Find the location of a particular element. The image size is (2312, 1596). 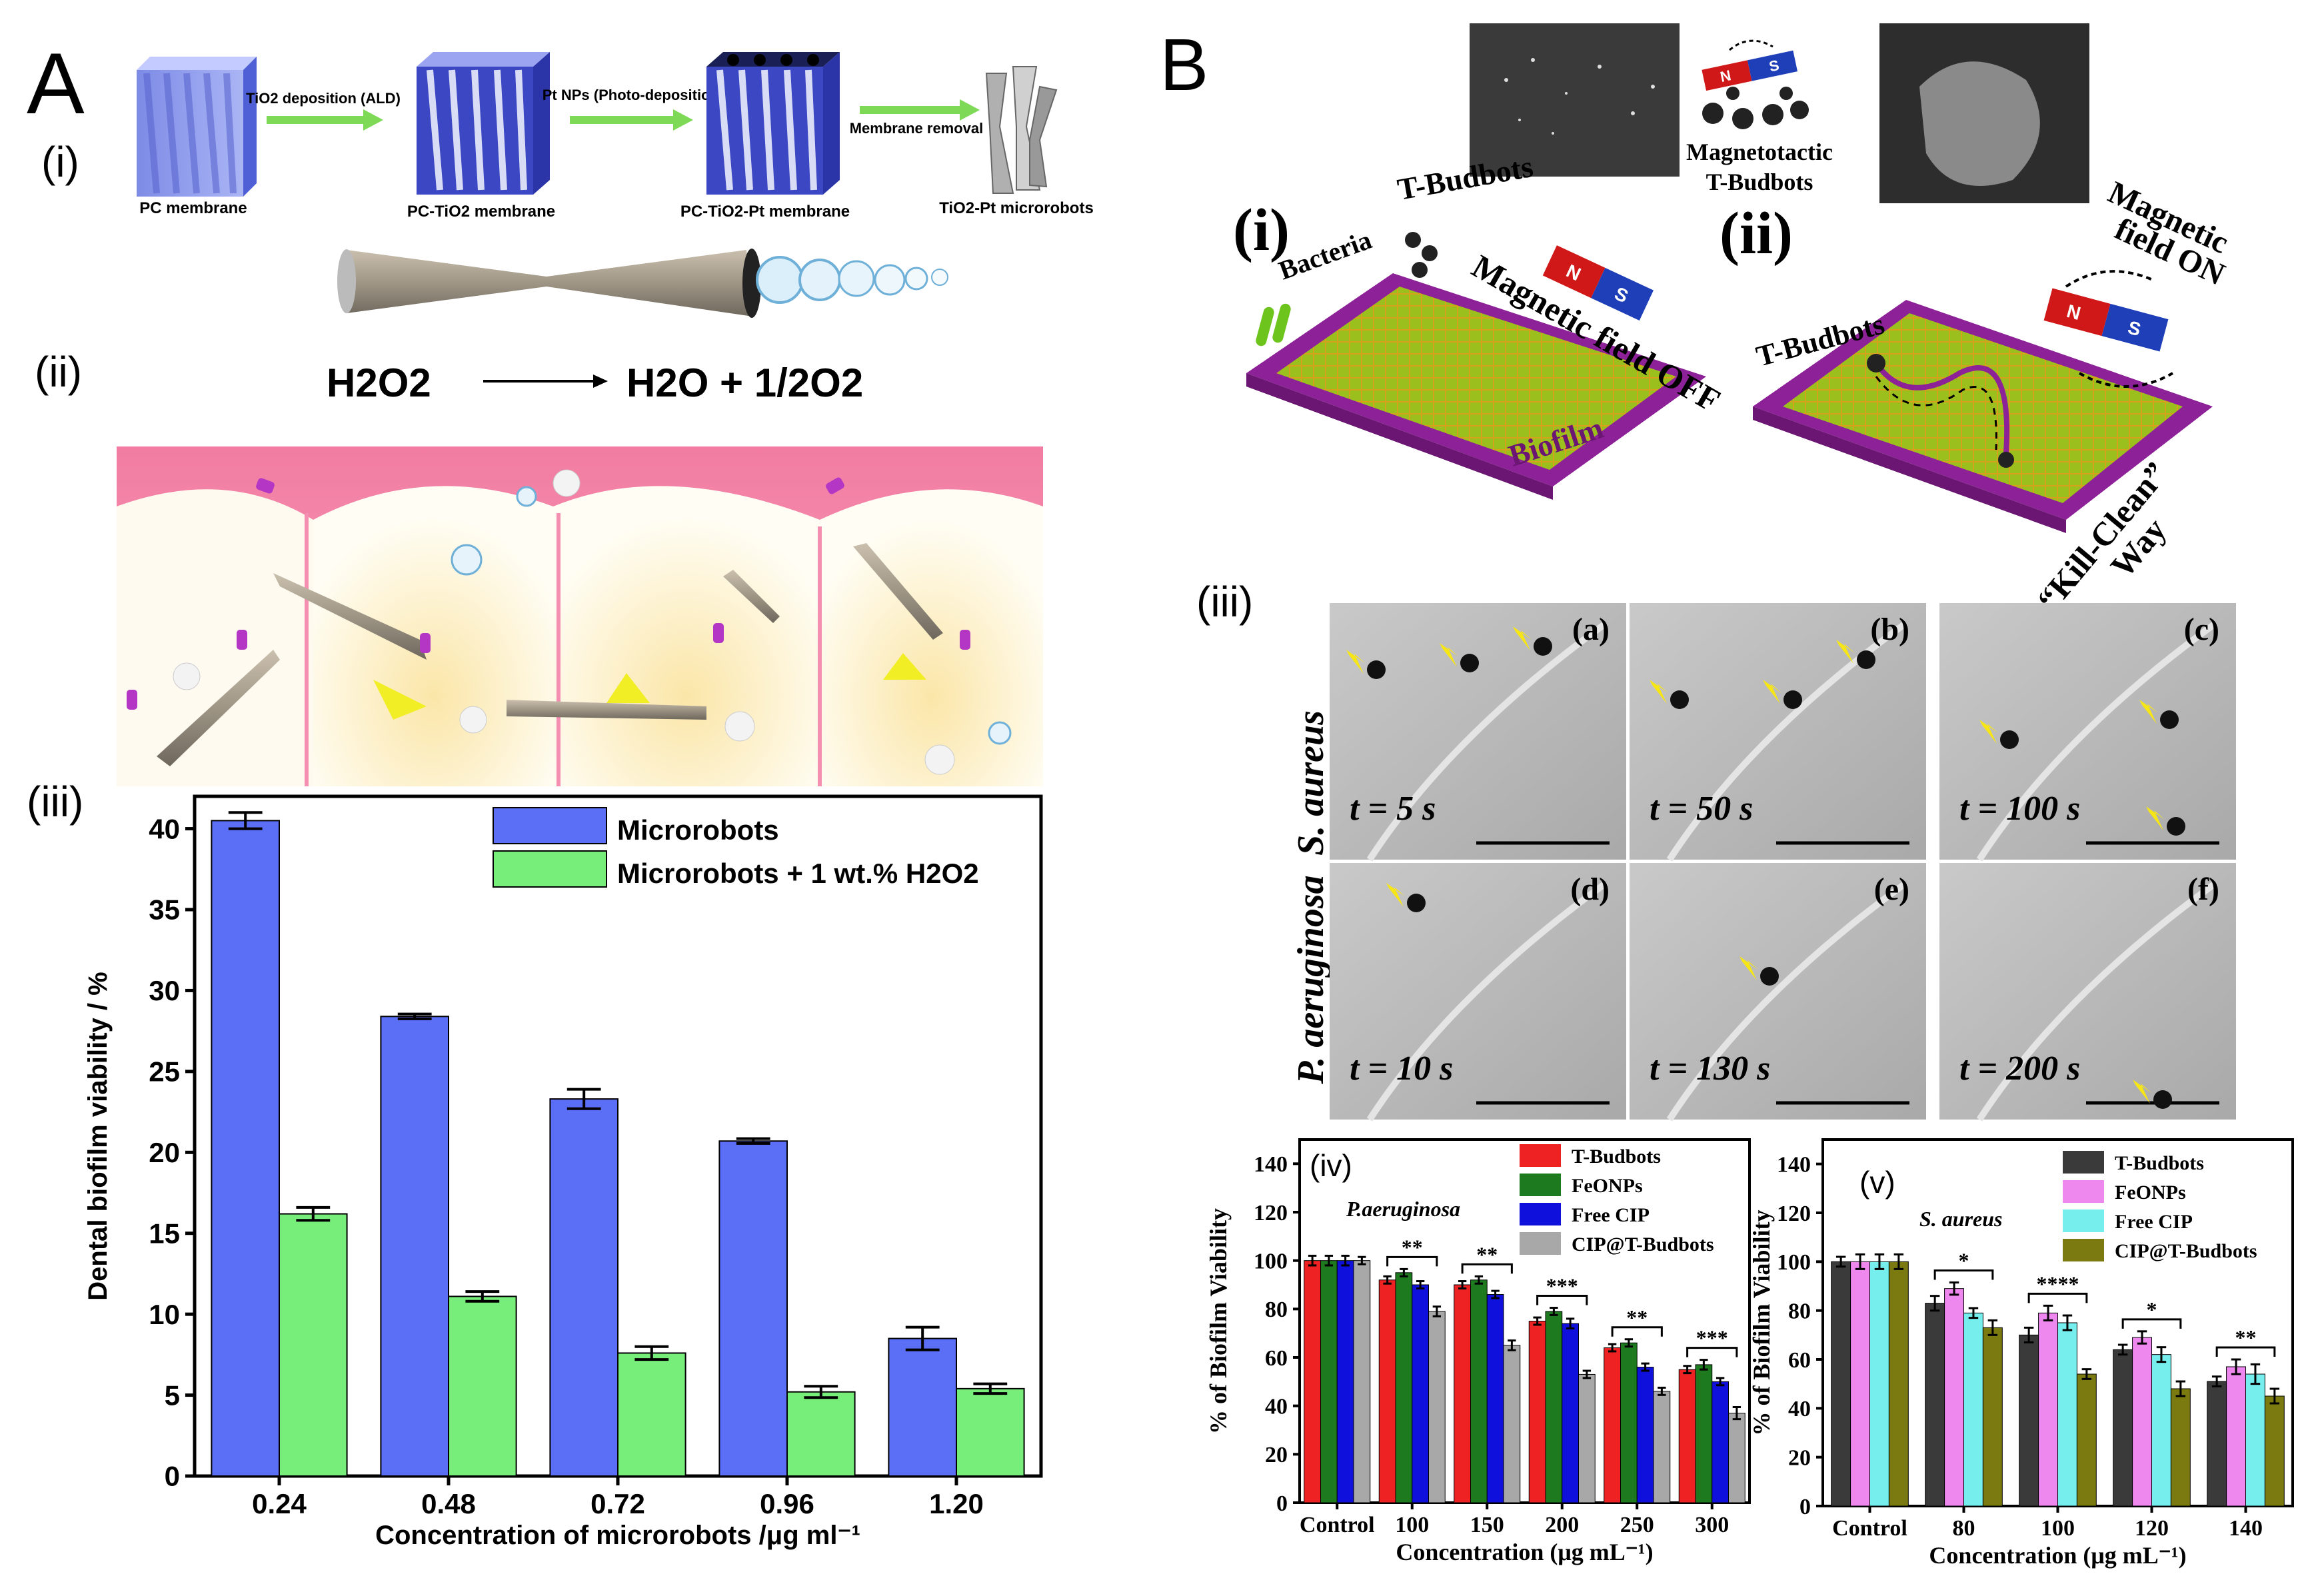

chartIV-sig-label-3: *** is located at coordinates (1562, 1286).